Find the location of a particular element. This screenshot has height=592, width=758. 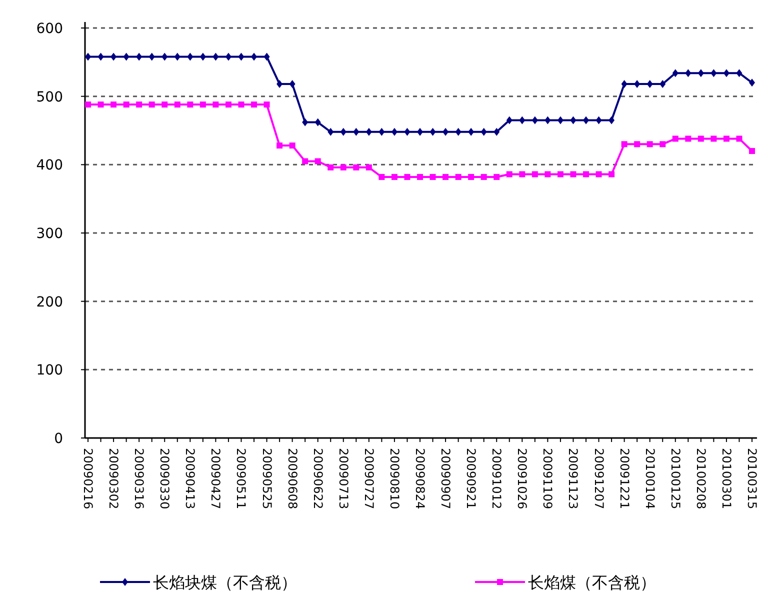

x-tick-label: 20091207 is located at coordinates (599, 479).